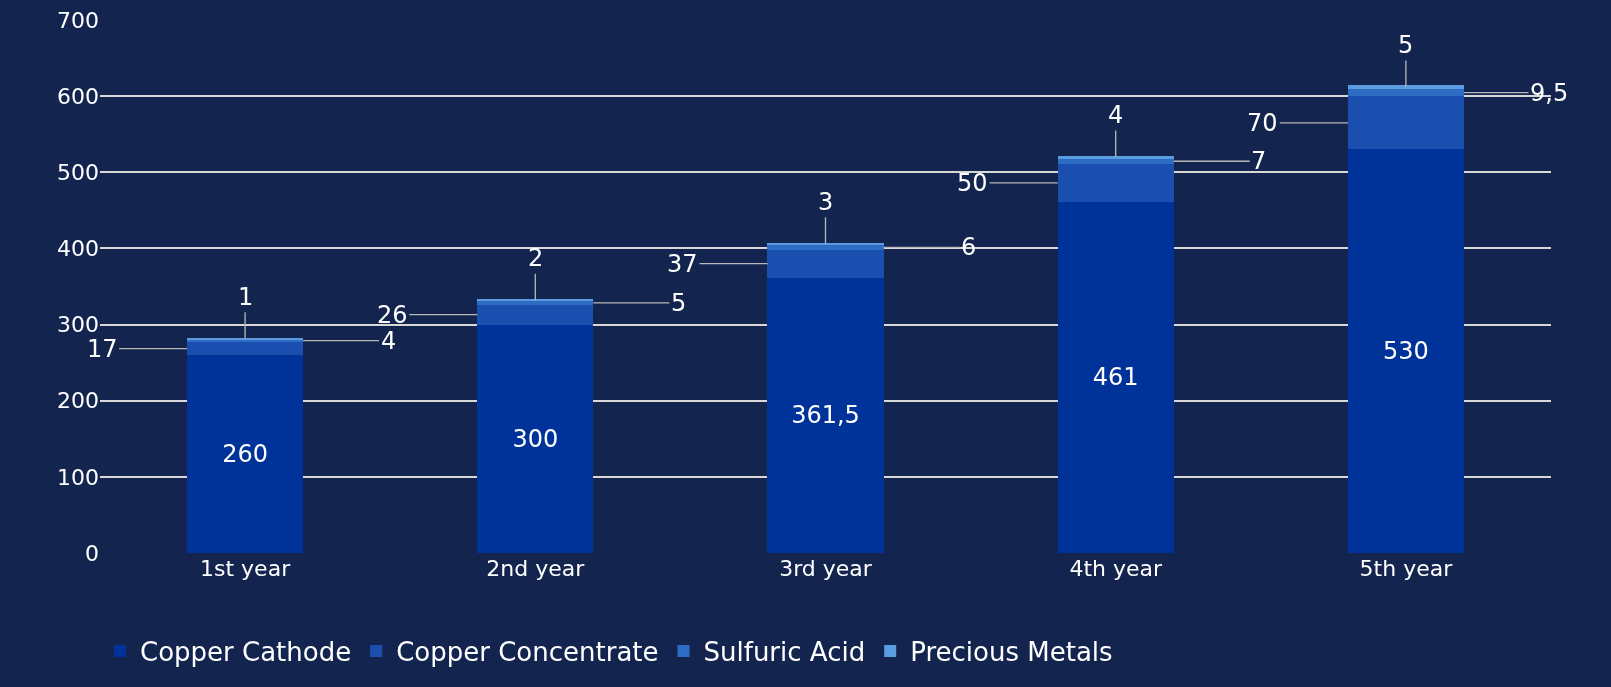 This screenshot has width=1611, height=687. Describe the element at coordinates (972, 183) in the screenshot. I see `data-label: 50` at that location.